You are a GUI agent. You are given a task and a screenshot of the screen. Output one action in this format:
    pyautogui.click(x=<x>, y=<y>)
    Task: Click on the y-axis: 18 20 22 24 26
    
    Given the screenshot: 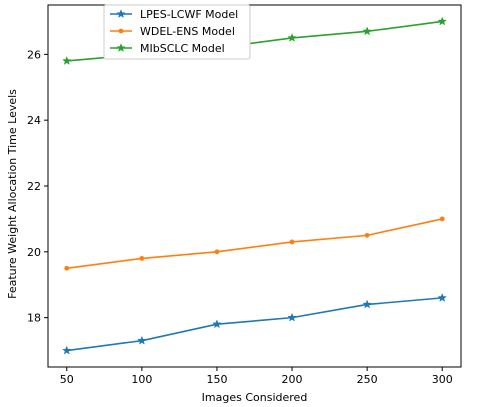 What is the action you would take?
    pyautogui.click(x=37, y=186)
    